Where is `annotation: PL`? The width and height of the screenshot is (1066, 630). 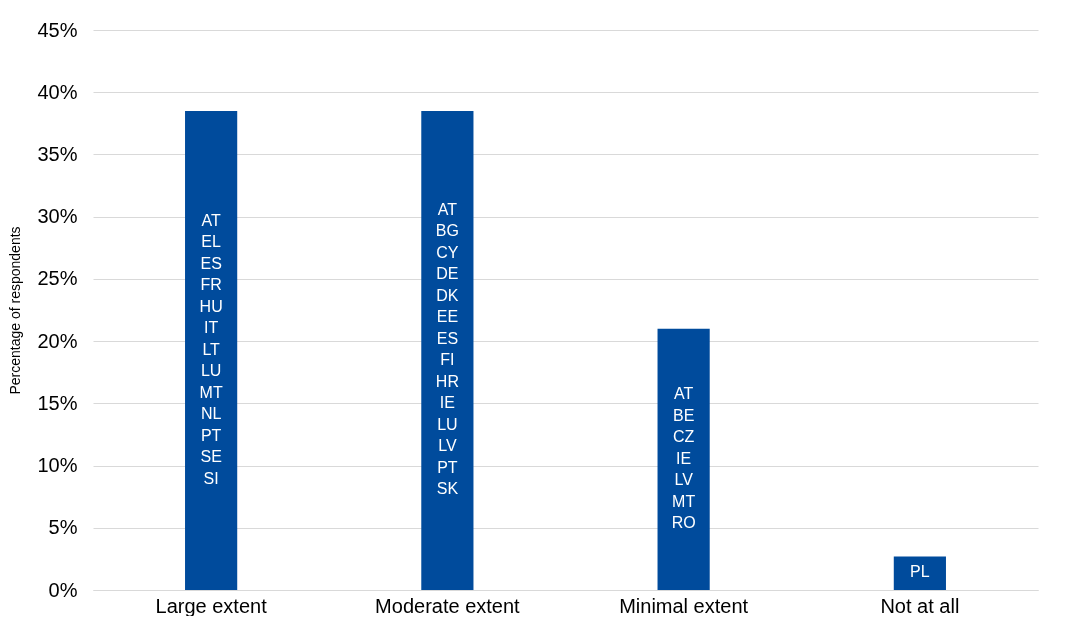 annotation: PL is located at coordinates (920, 572).